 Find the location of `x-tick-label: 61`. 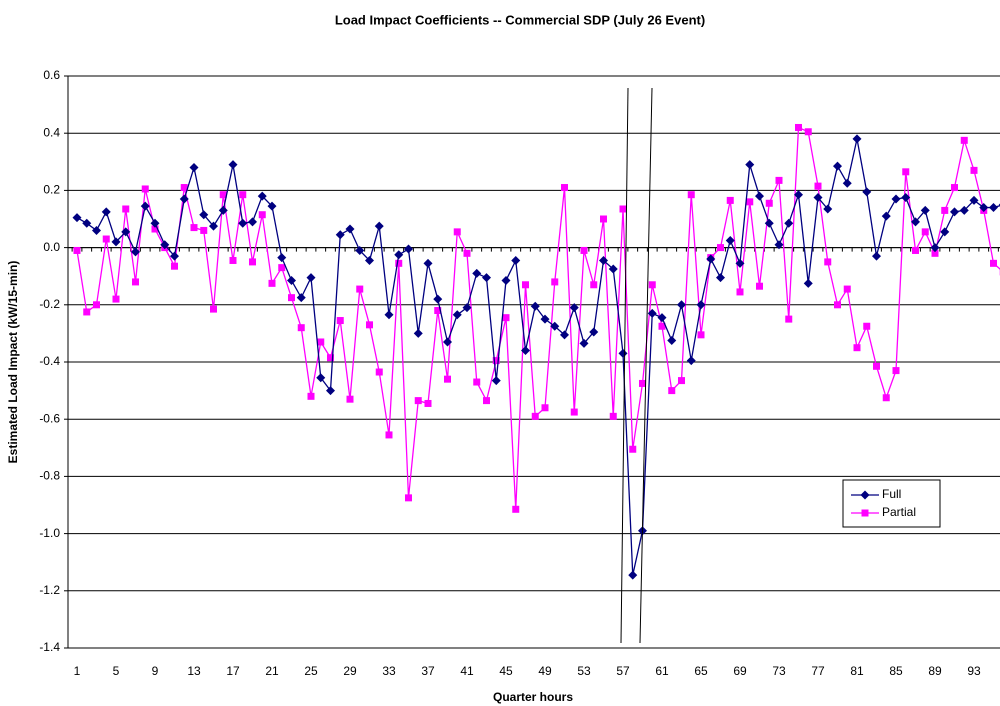

x-tick-label: 61 is located at coordinates (662, 671).